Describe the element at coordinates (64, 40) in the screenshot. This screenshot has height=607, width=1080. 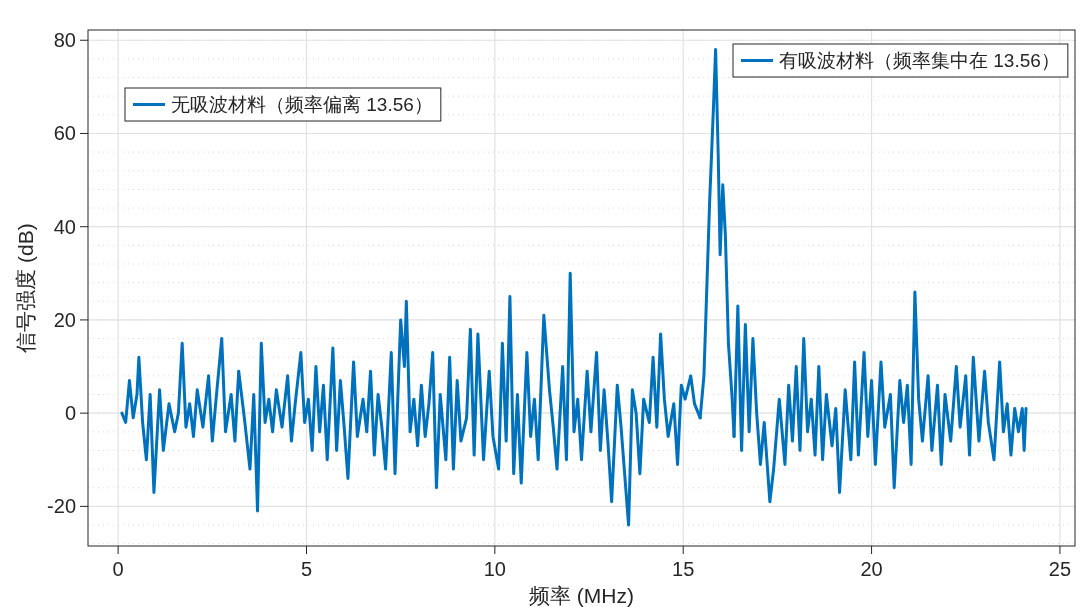
I see `y-tick-label: 80` at that location.